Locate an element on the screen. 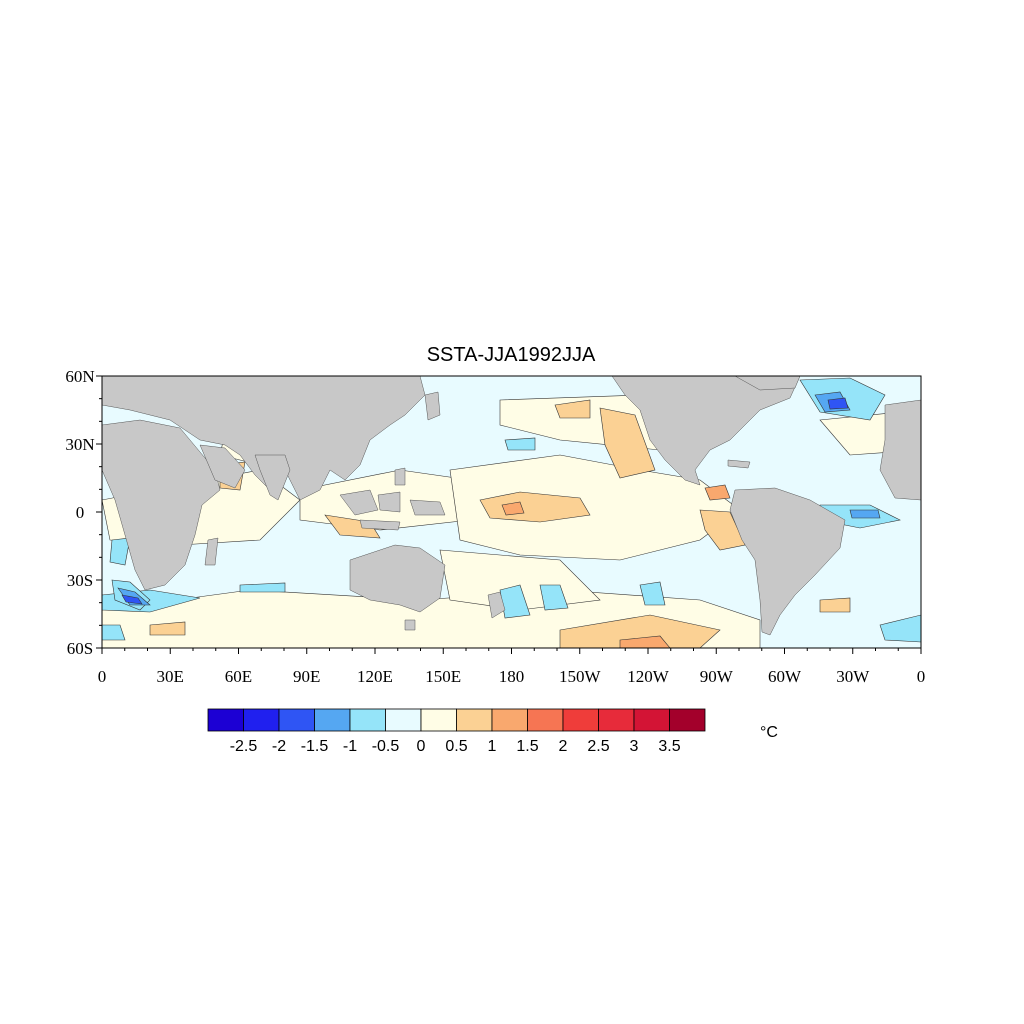 The height and width of the screenshot is (1024, 1024). new-zealand-landmass is located at coordinates (496, 605).